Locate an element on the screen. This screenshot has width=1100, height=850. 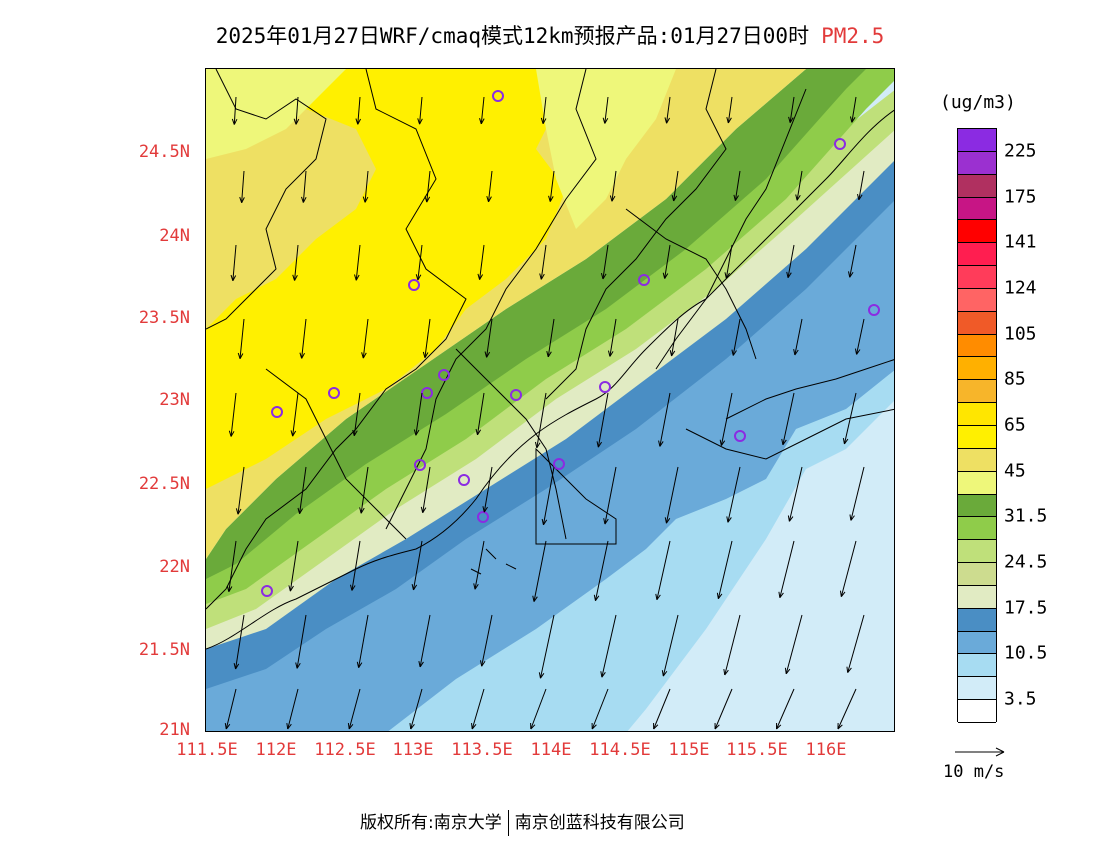
lat-label-23n: 23N is located at coordinates (174, 400).